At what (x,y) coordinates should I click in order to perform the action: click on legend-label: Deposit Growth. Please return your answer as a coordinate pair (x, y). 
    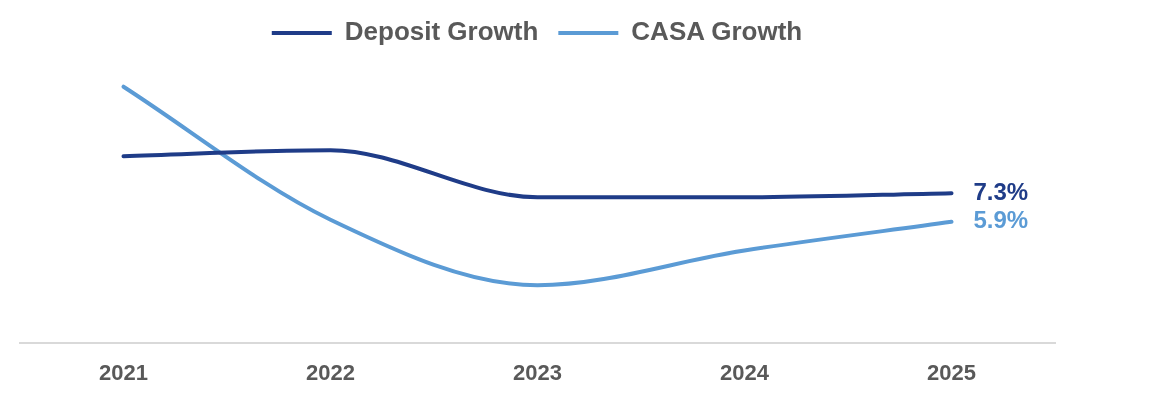
    Looking at the image, I should click on (441, 31).